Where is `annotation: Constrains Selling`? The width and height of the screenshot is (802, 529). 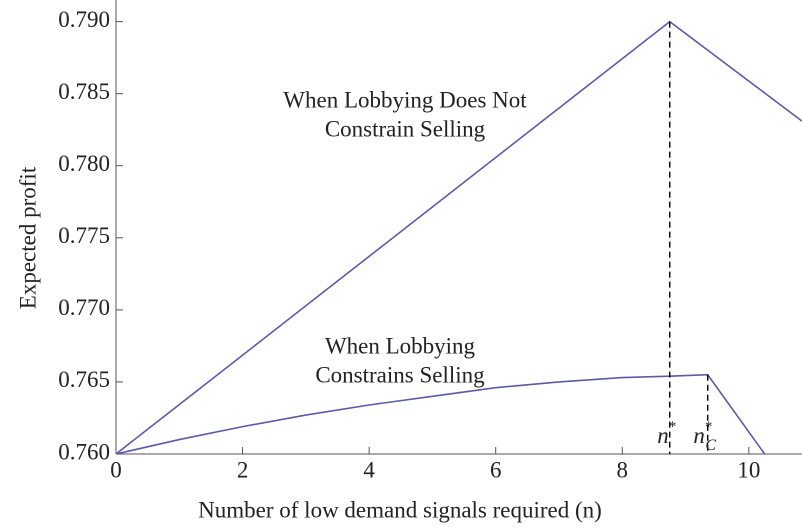 annotation: Constrains Selling is located at coordinates (400, 374).